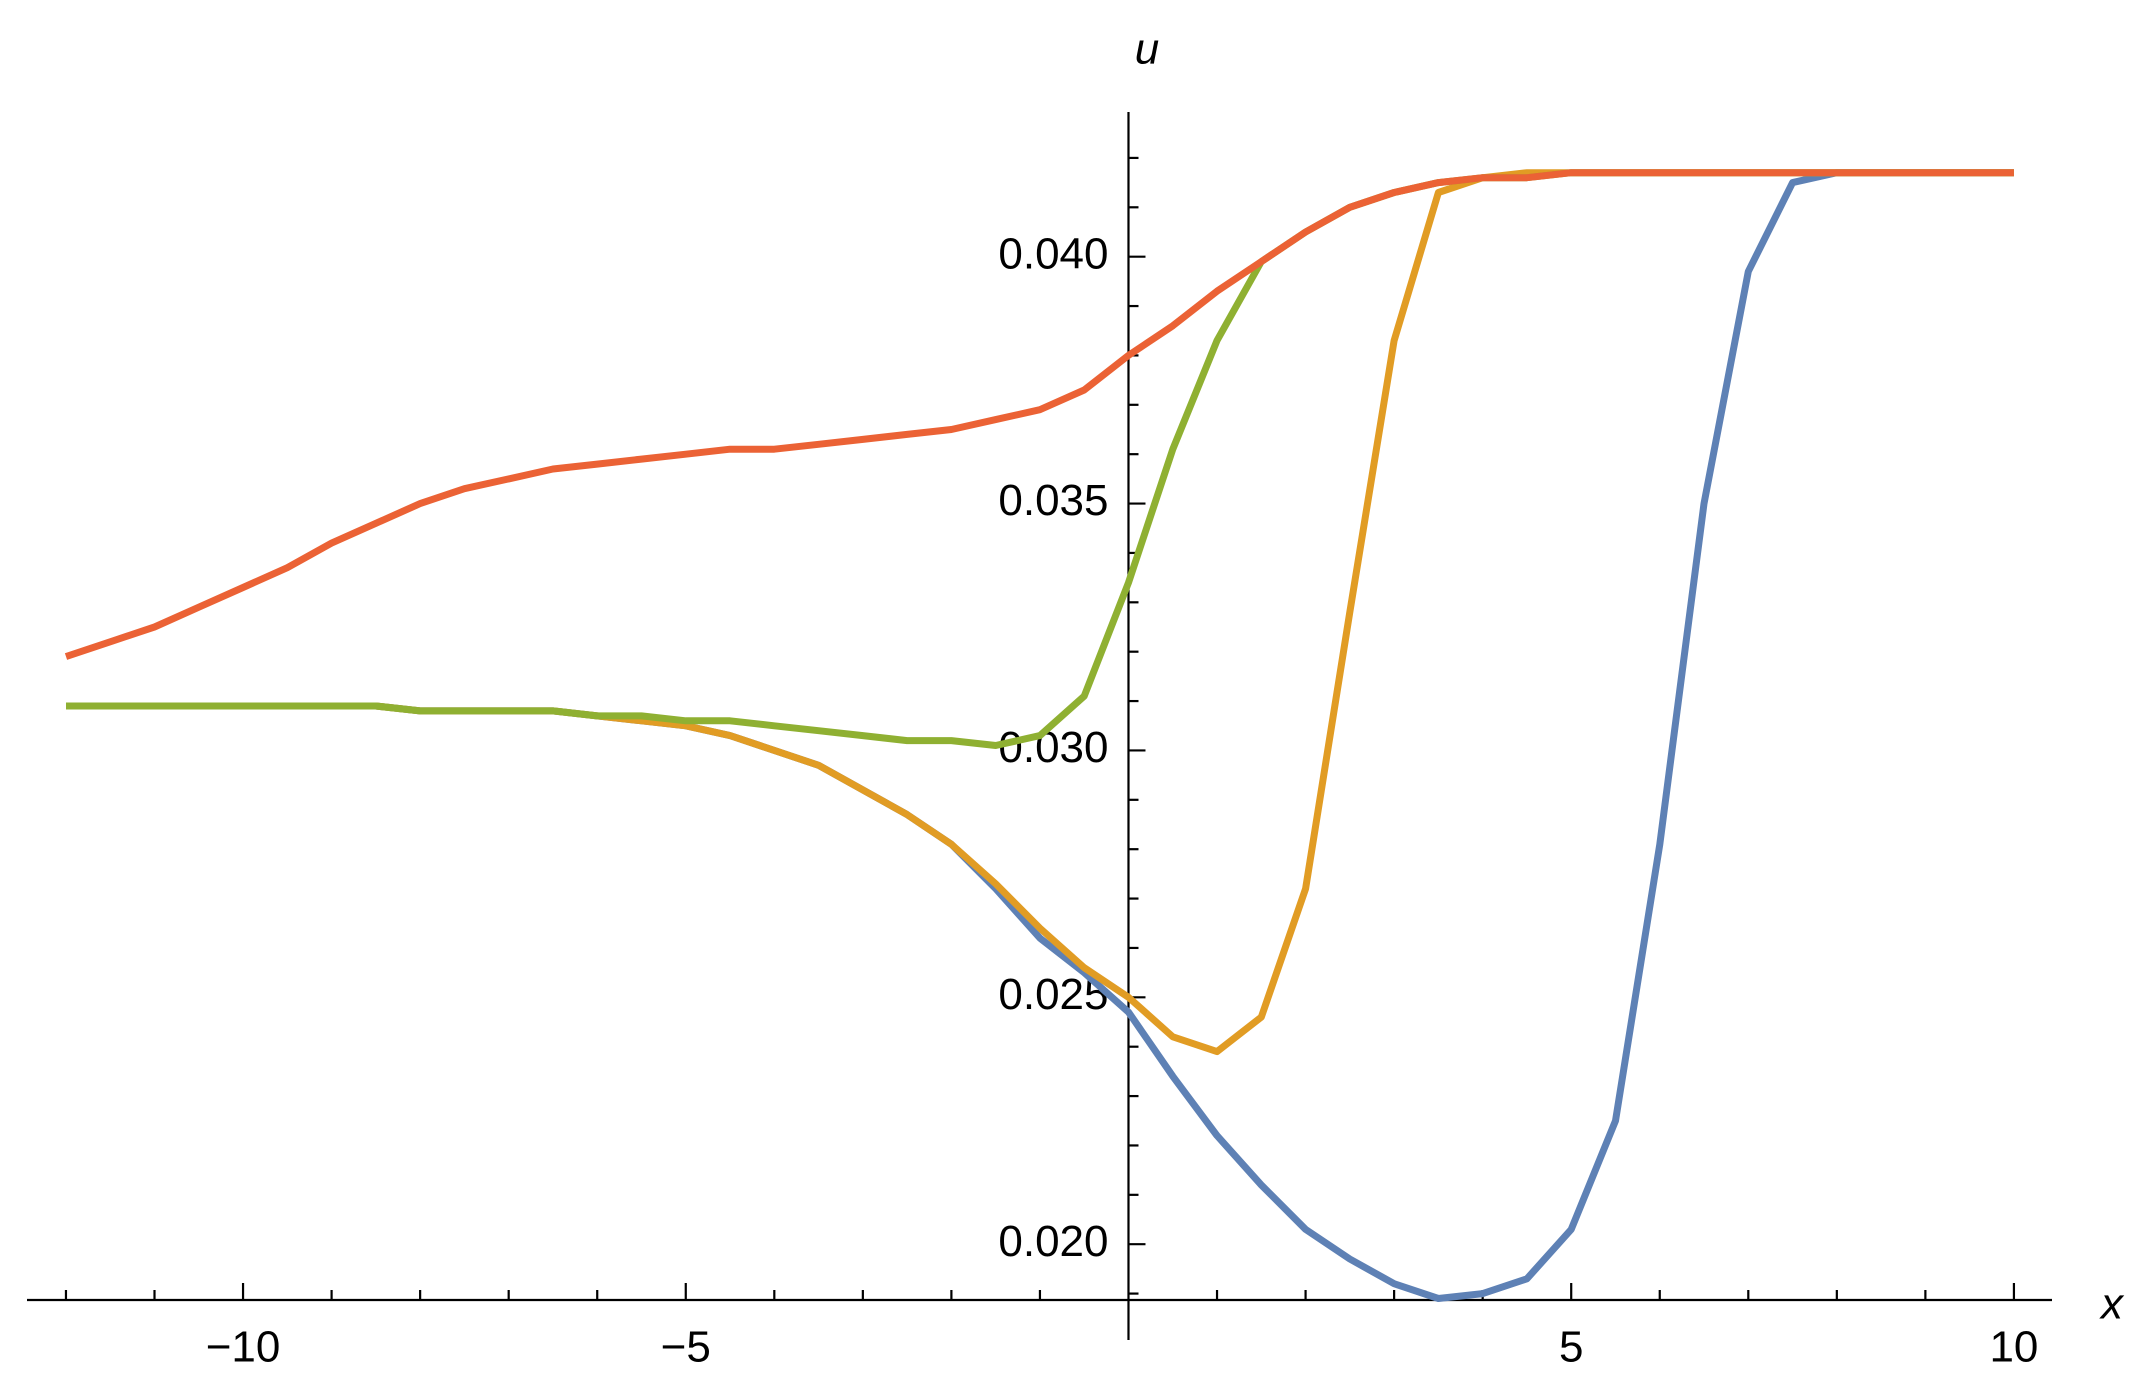 This screenshot has height=1391, width=2142. Describe the element at coordinates (2013, 1347) in the screenshot. I see `x-tick-label: 10` at that location.